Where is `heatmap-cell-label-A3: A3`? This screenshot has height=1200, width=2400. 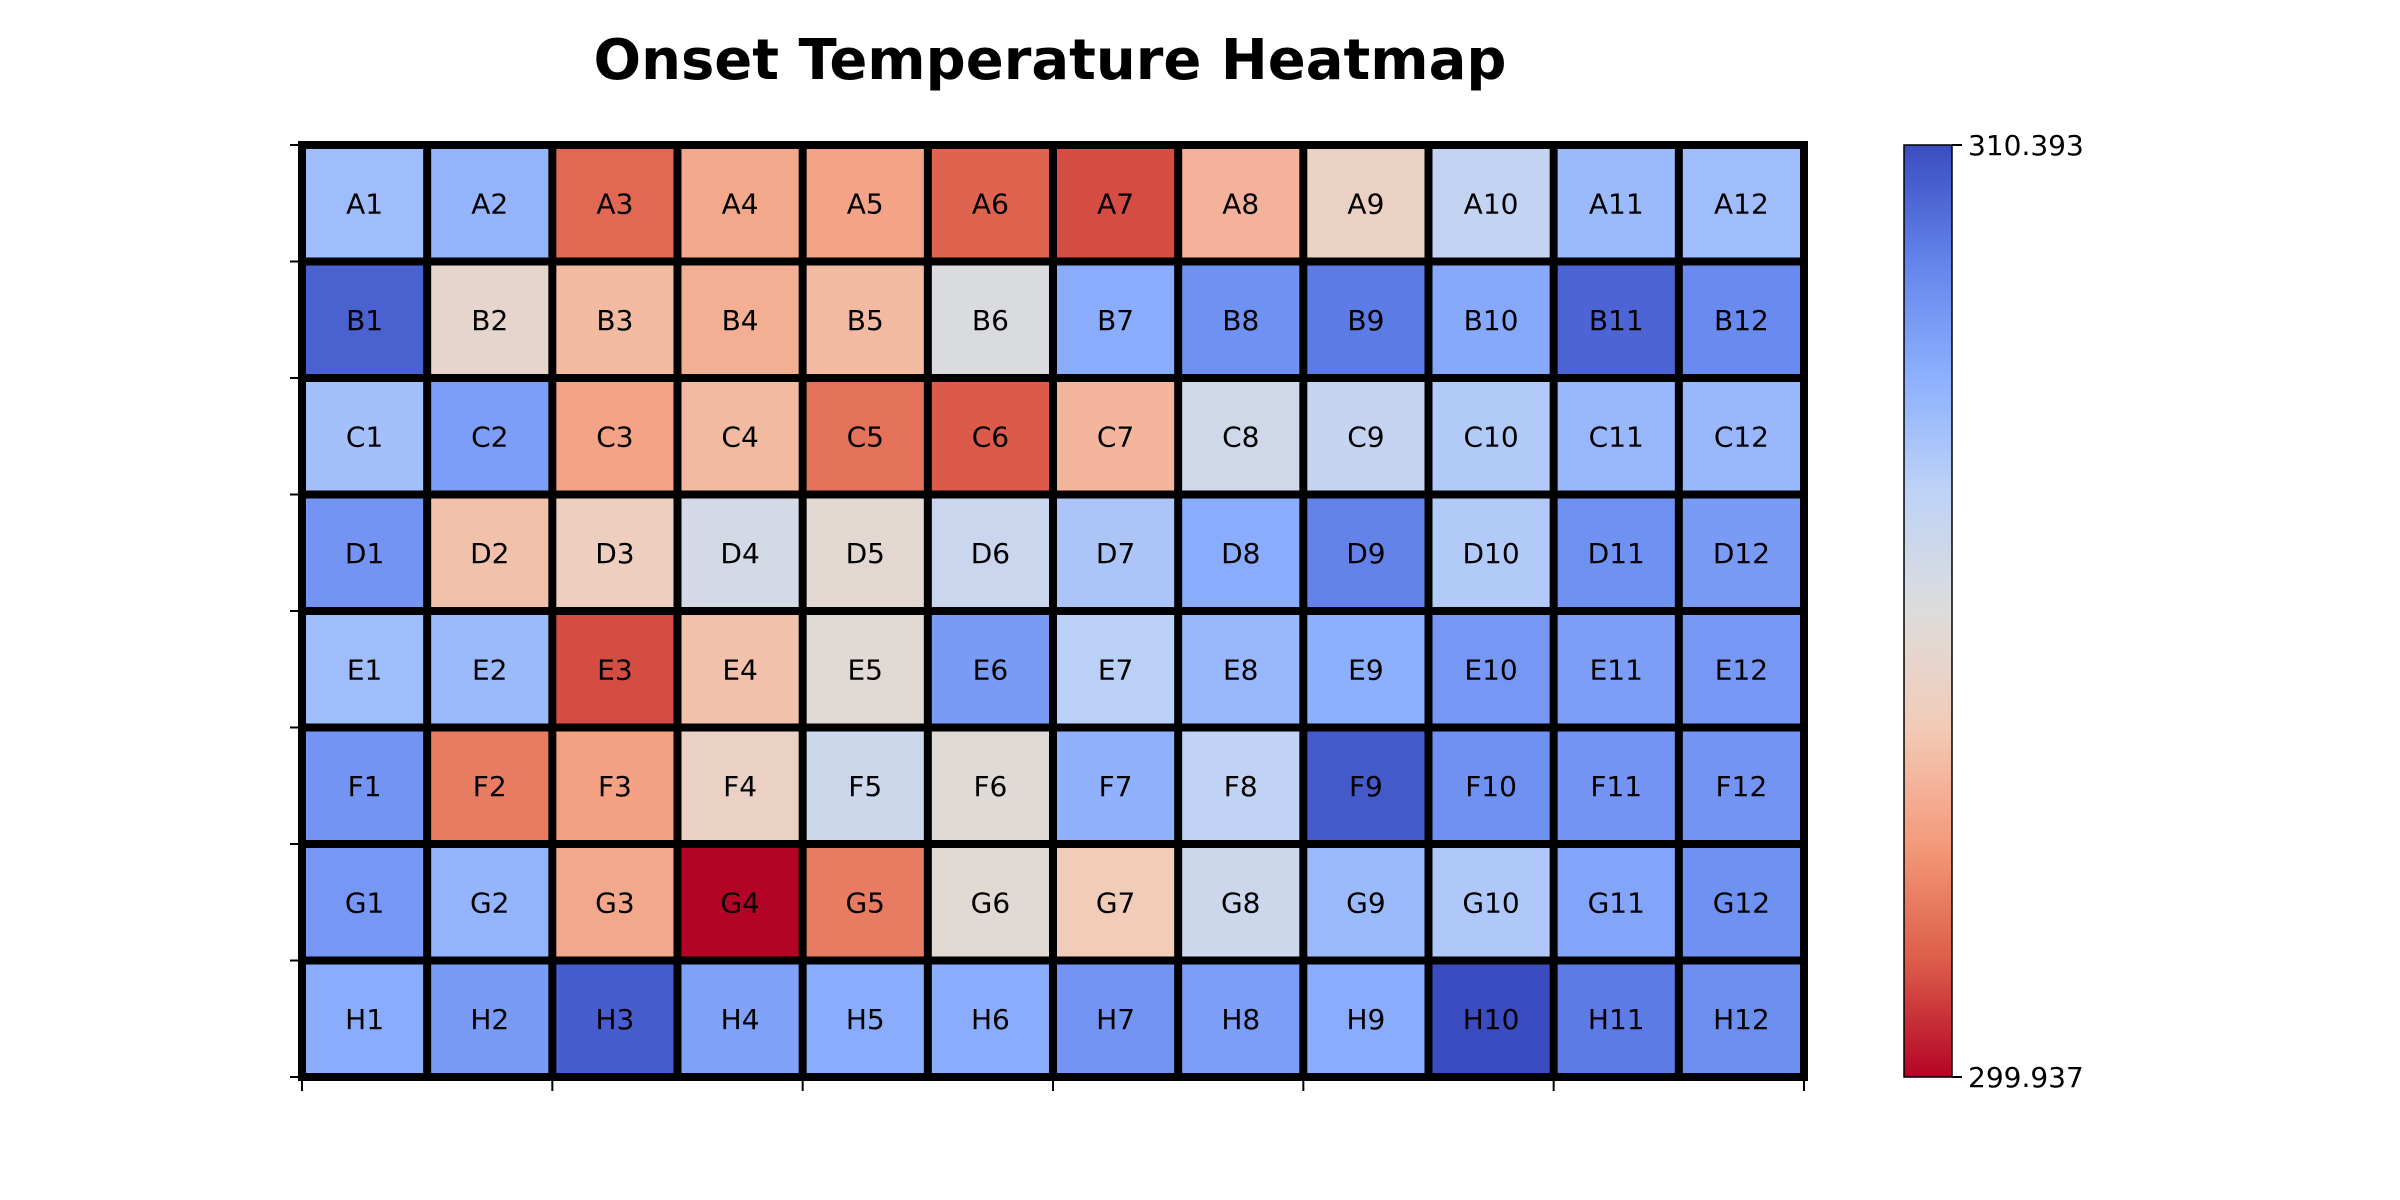
heatmap-cell-label-A3: A3 is located at coordinates (614, 203).